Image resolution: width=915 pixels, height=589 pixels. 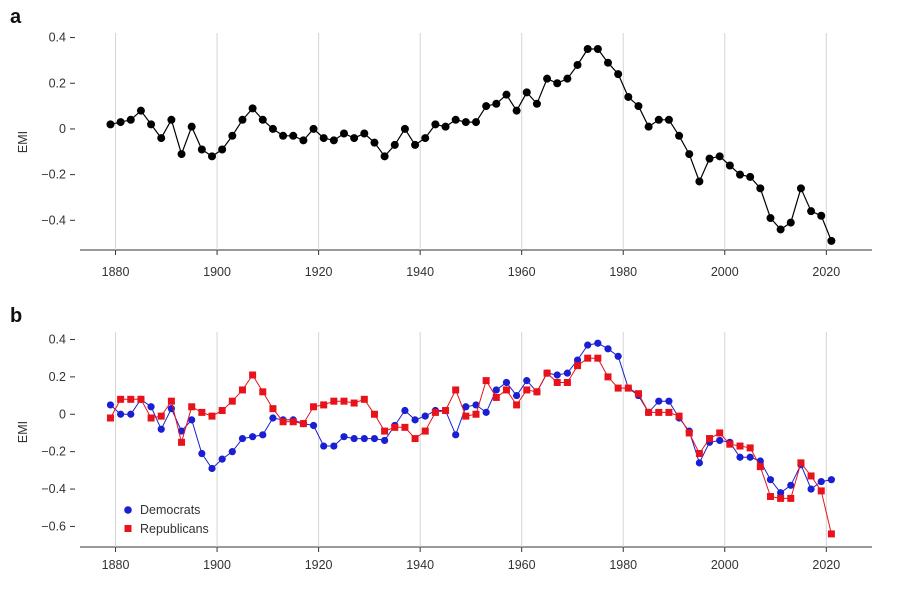 What do you see at coordinates (699, 454) in the screenshot?
I see `republicans-point-1995` at bounding box center [699, 454].